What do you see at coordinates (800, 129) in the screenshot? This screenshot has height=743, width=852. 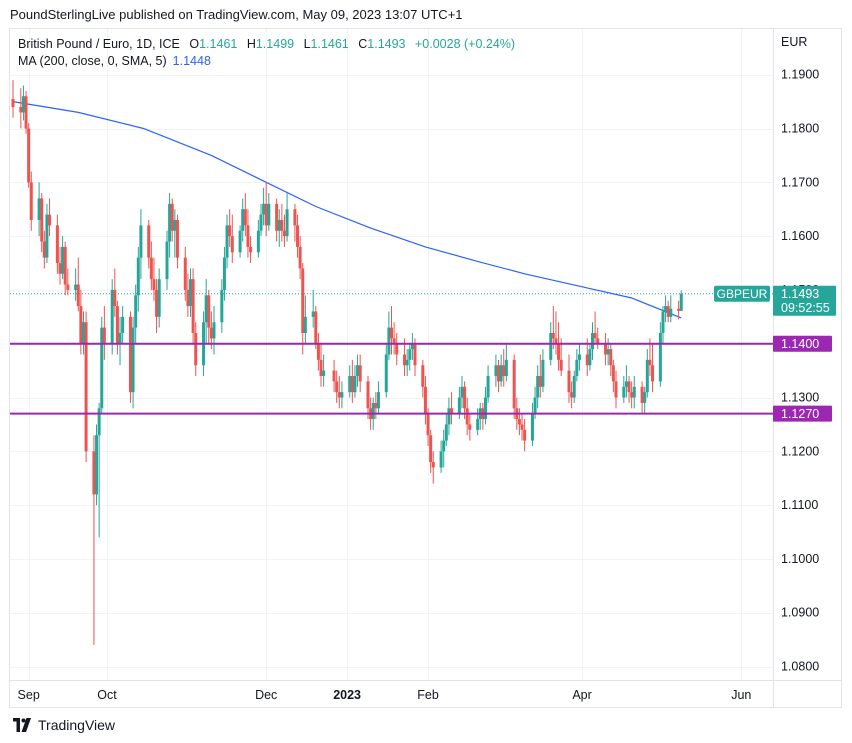 I see `y-tick-label: 1.1800` at bounding box center [800, 129].